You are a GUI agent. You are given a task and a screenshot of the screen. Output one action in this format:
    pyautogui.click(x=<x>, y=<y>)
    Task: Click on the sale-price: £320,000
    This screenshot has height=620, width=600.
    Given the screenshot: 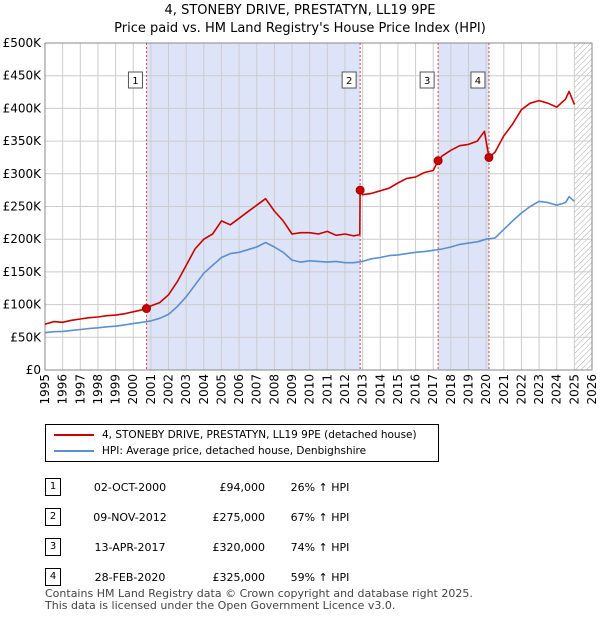 What is the action you would take?
    pyautogui.click(x=239, y=547)
    